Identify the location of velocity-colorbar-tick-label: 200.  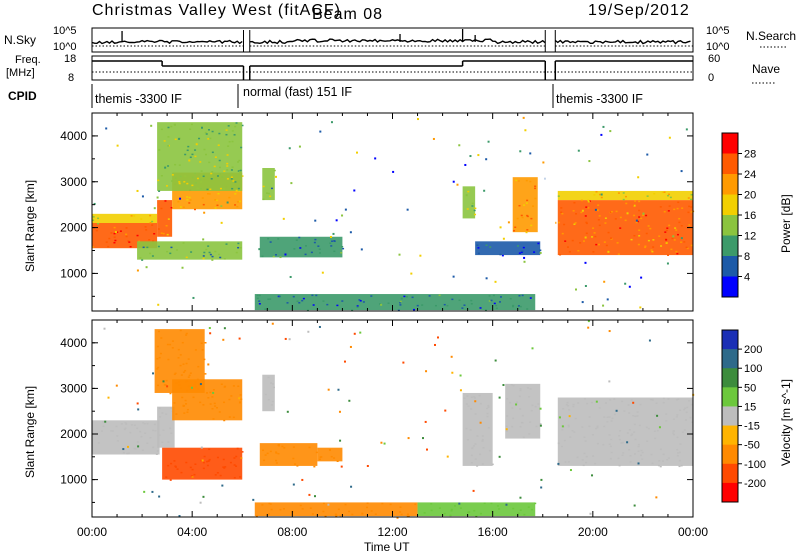
(753, 350).